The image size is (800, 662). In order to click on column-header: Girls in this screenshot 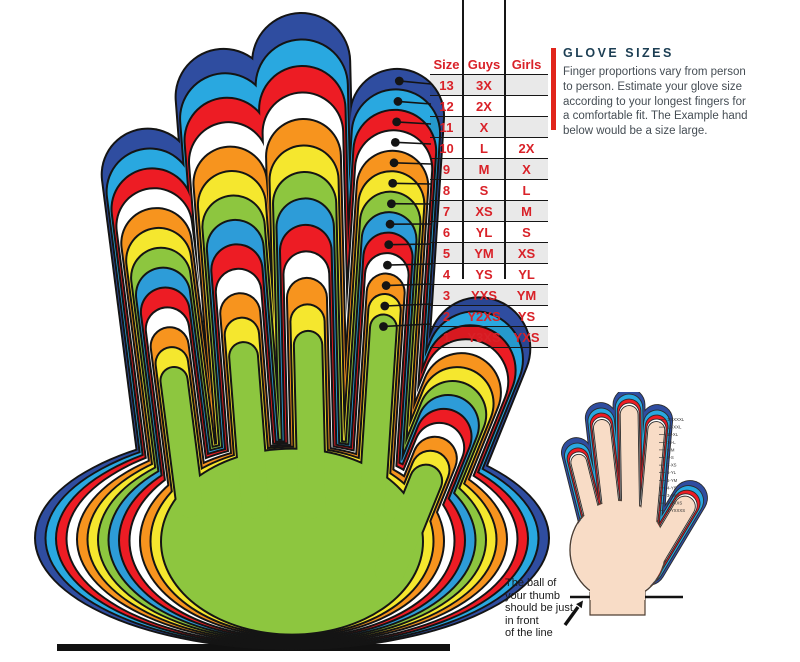, I will do `click(526, 64)`.